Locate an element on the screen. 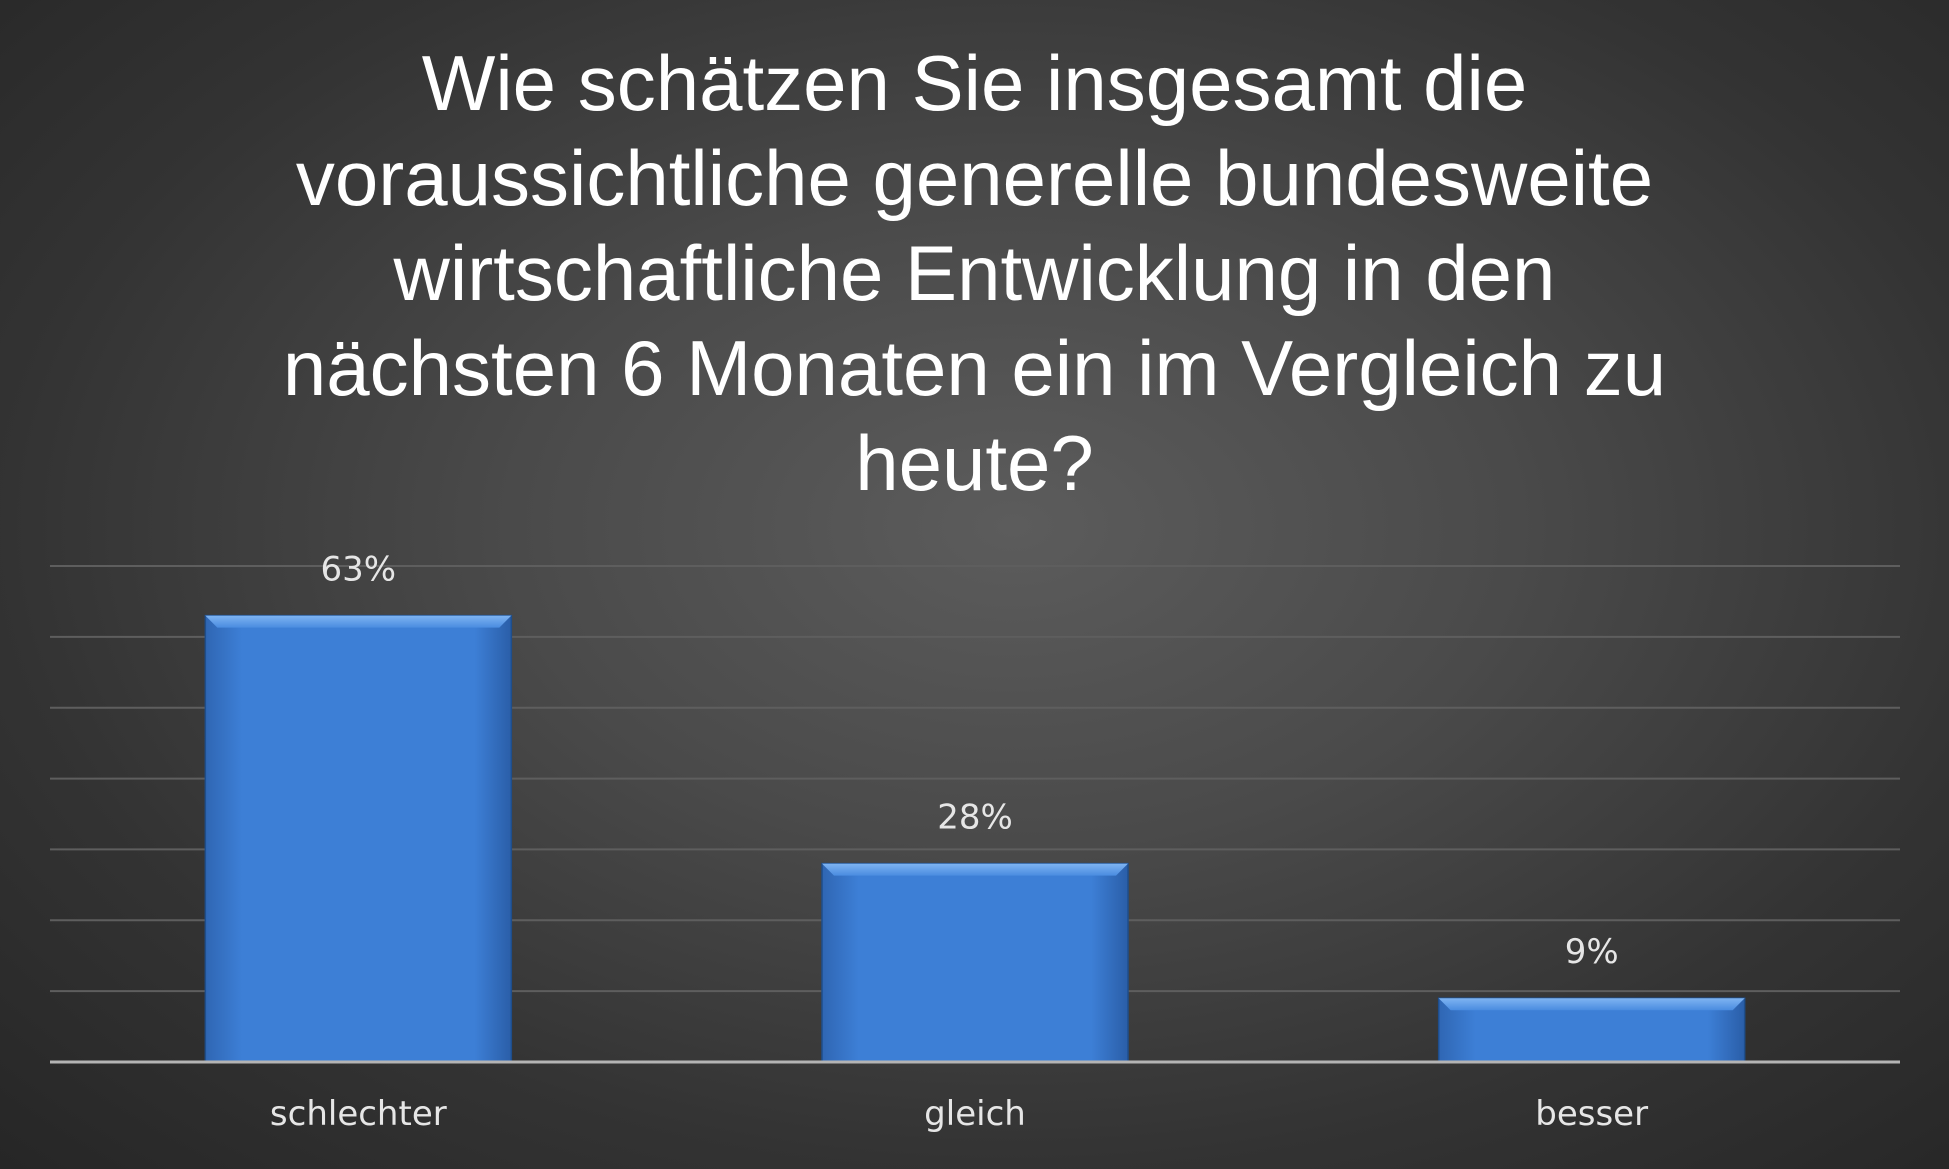  data-label: 63% is located at coordinates (359, 570).